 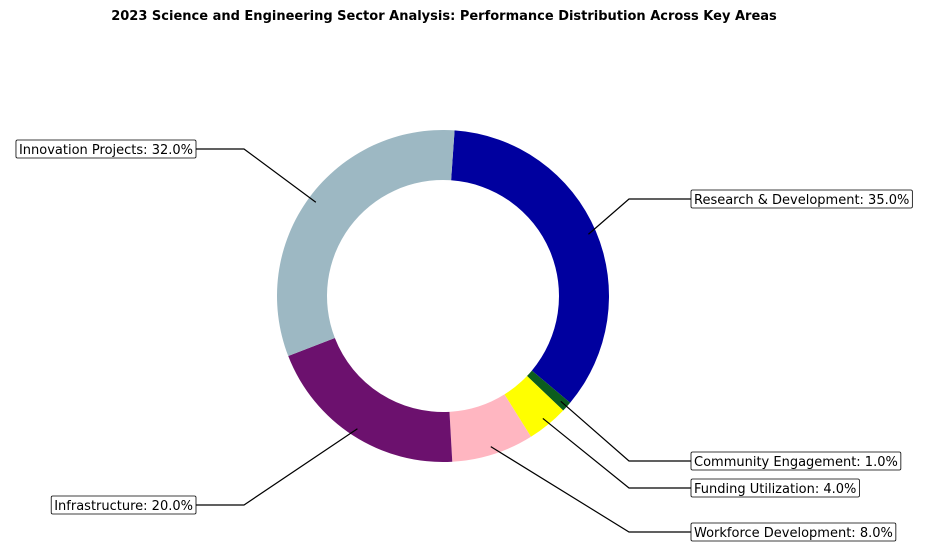 I want to click on leader-line-research-development, so click(x=639, y=216).